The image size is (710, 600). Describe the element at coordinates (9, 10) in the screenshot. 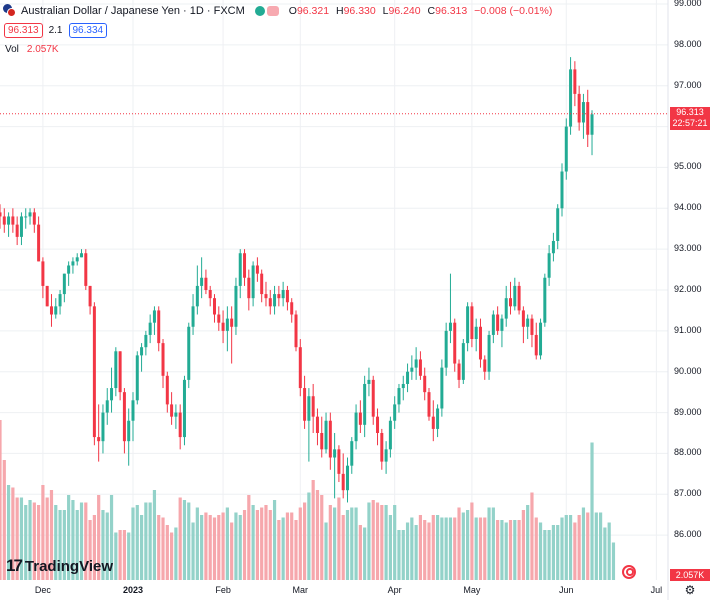

I see `currency-flag-icon` at that location.